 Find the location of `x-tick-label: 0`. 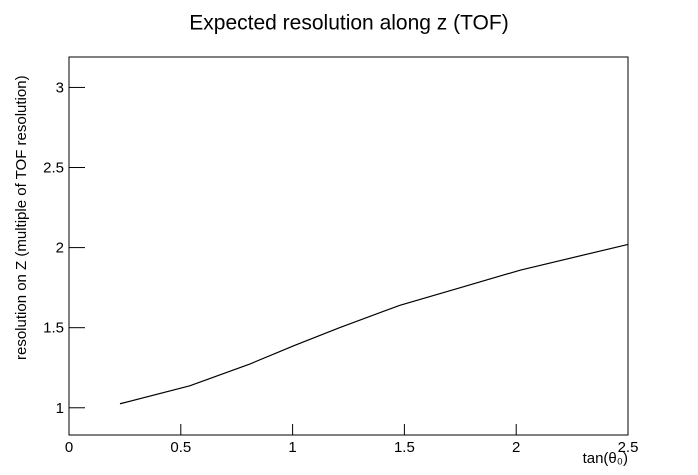

x-tick-label: 0 is located at coordinates (69, 447).